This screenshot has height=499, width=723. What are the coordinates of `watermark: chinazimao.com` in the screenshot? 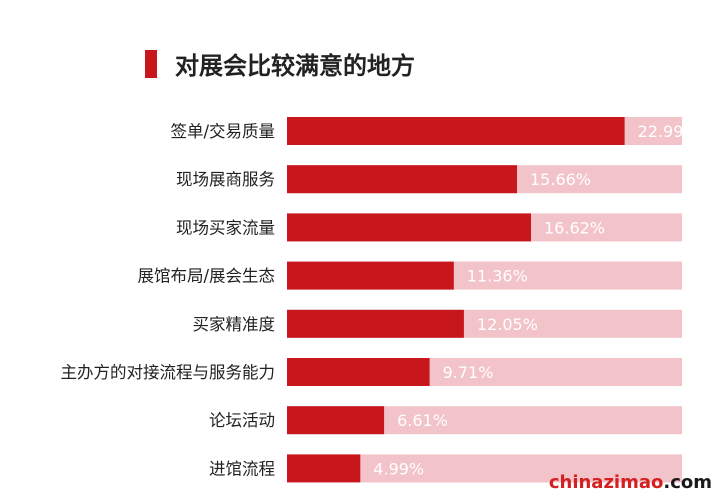 It's located at (630, 482).